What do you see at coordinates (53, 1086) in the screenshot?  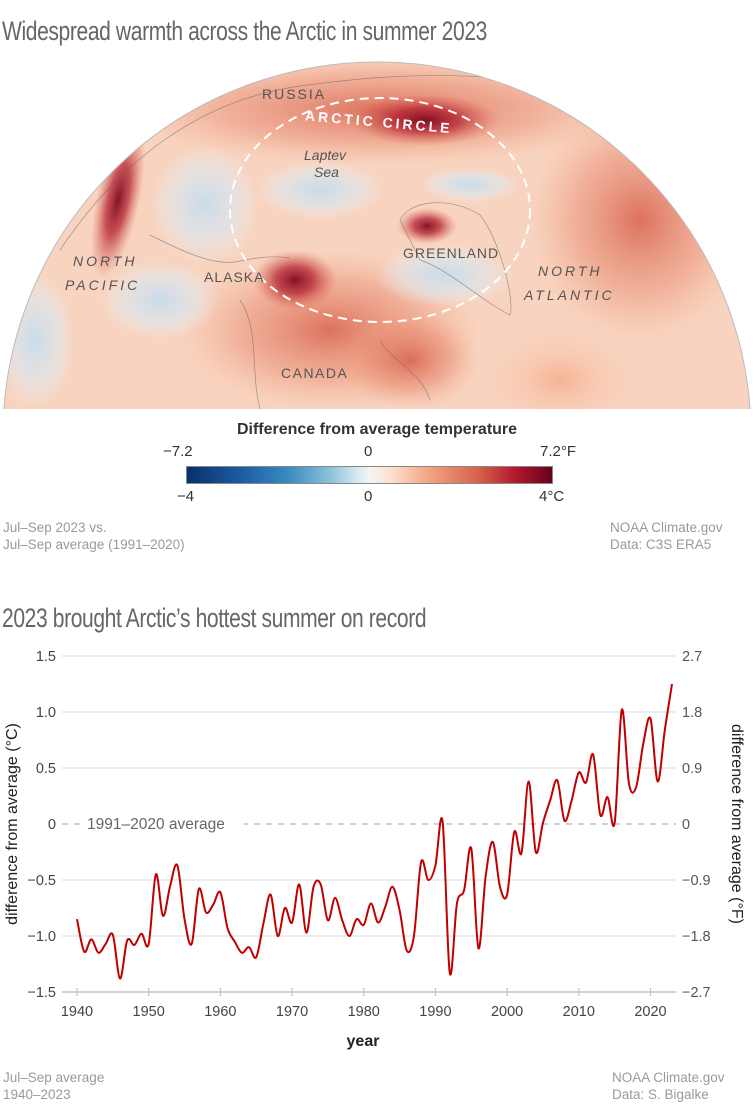 I see `chart-note-left: Jul–Sep average 1940–2023` at bounding box center [53, 1086].